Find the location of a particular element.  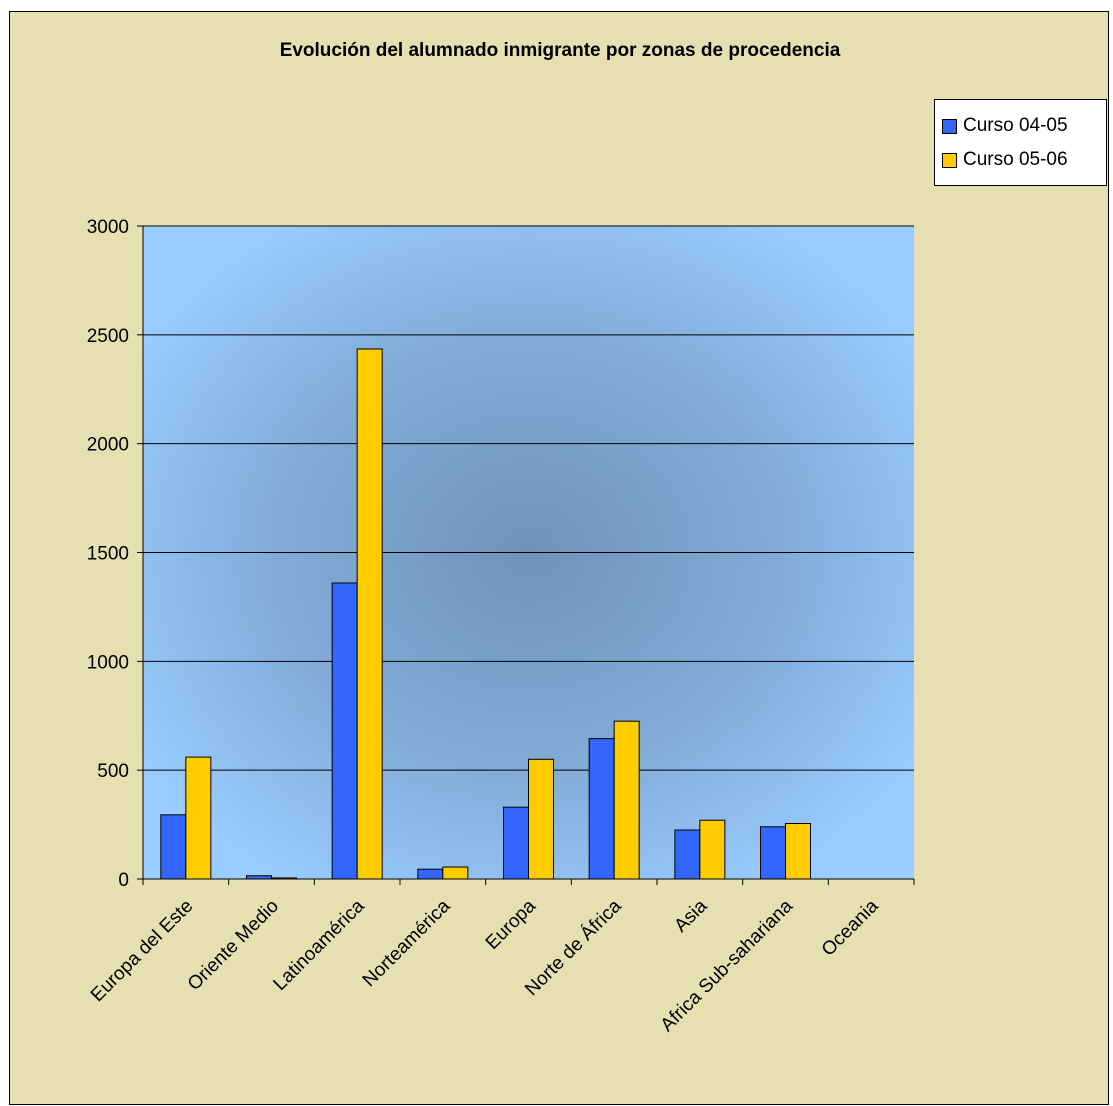

x-tick-label-6: Asia is located at coordinates (690, 915).